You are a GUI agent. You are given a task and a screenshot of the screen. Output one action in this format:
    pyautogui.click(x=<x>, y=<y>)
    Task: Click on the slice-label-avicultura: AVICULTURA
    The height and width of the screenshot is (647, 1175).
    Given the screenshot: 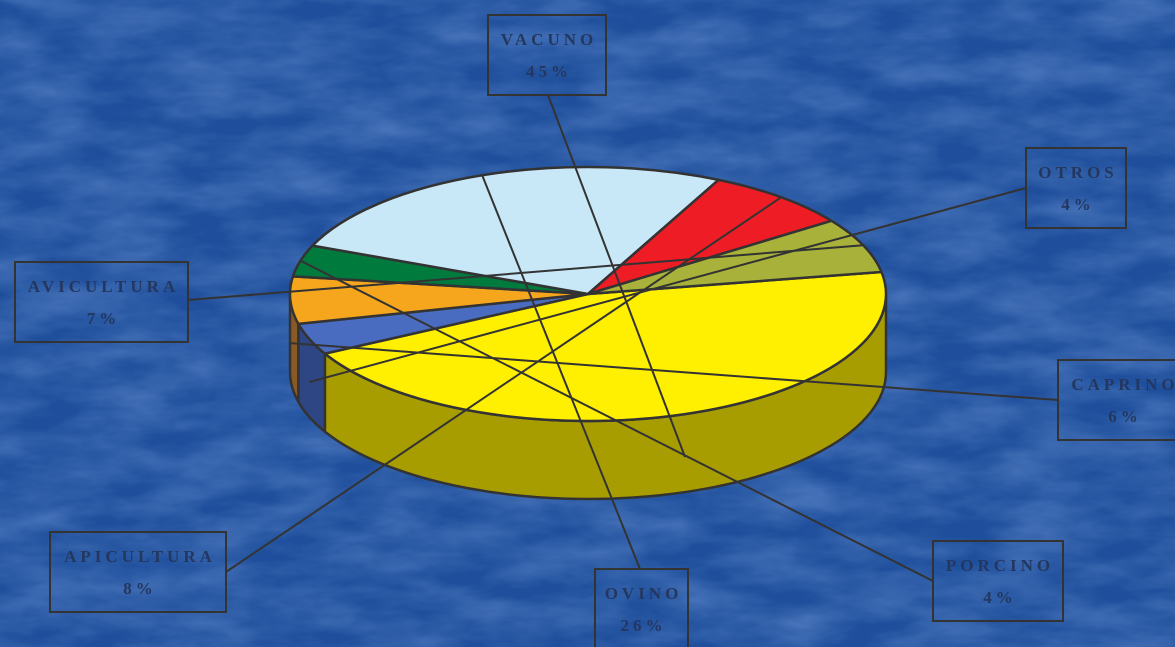 What is the action you would take?
    pyautogui.click(x=103, y=286)
    